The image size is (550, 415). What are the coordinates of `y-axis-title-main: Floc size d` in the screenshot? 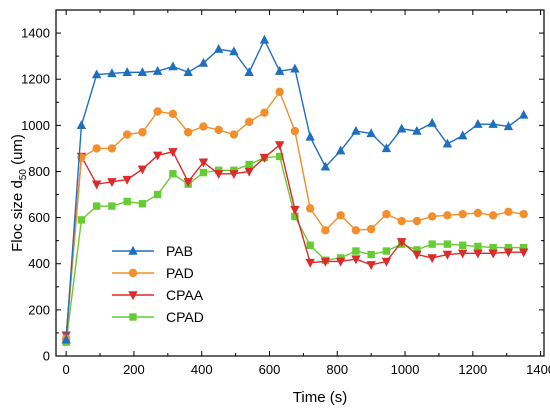 It's located at (17, 216).